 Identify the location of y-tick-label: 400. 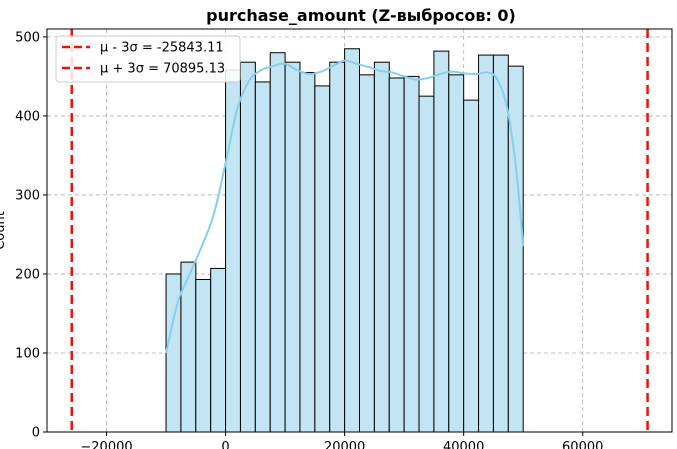
(27, 116).